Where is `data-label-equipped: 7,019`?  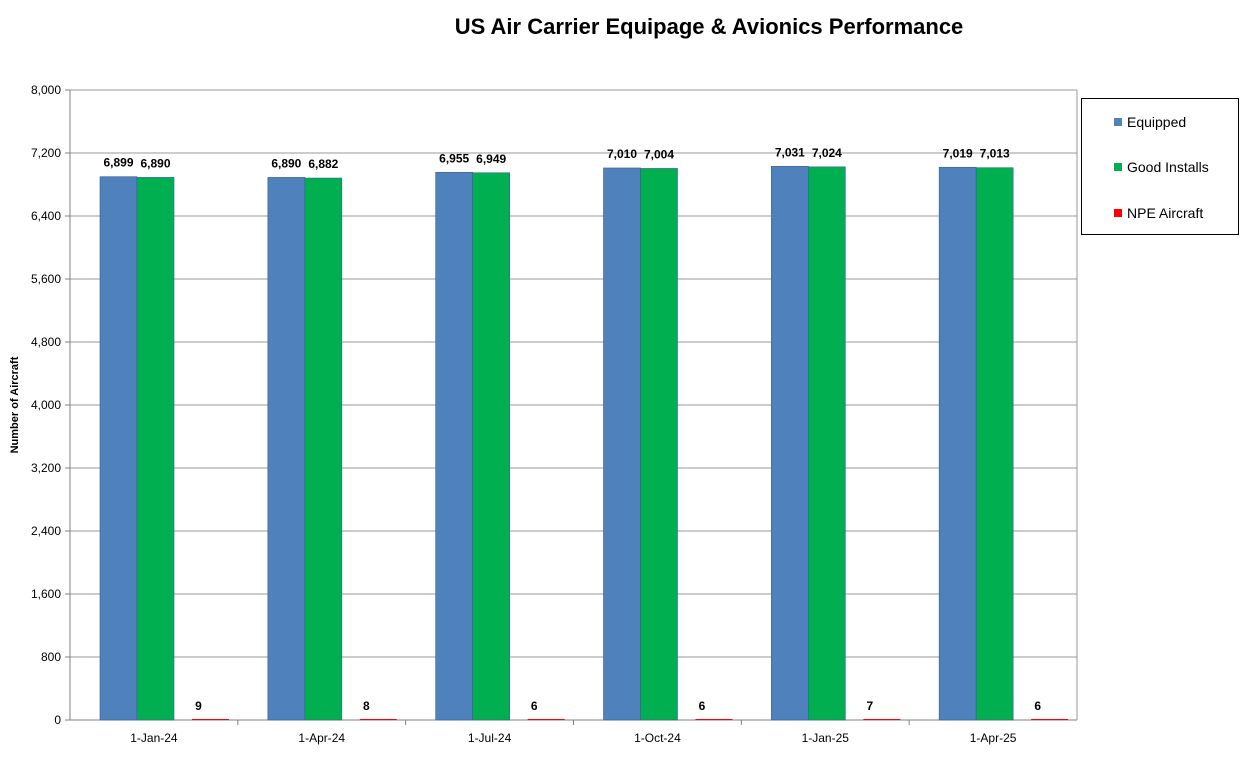 data-label-equipped: 7,019 is located at coordinates (958, 153).